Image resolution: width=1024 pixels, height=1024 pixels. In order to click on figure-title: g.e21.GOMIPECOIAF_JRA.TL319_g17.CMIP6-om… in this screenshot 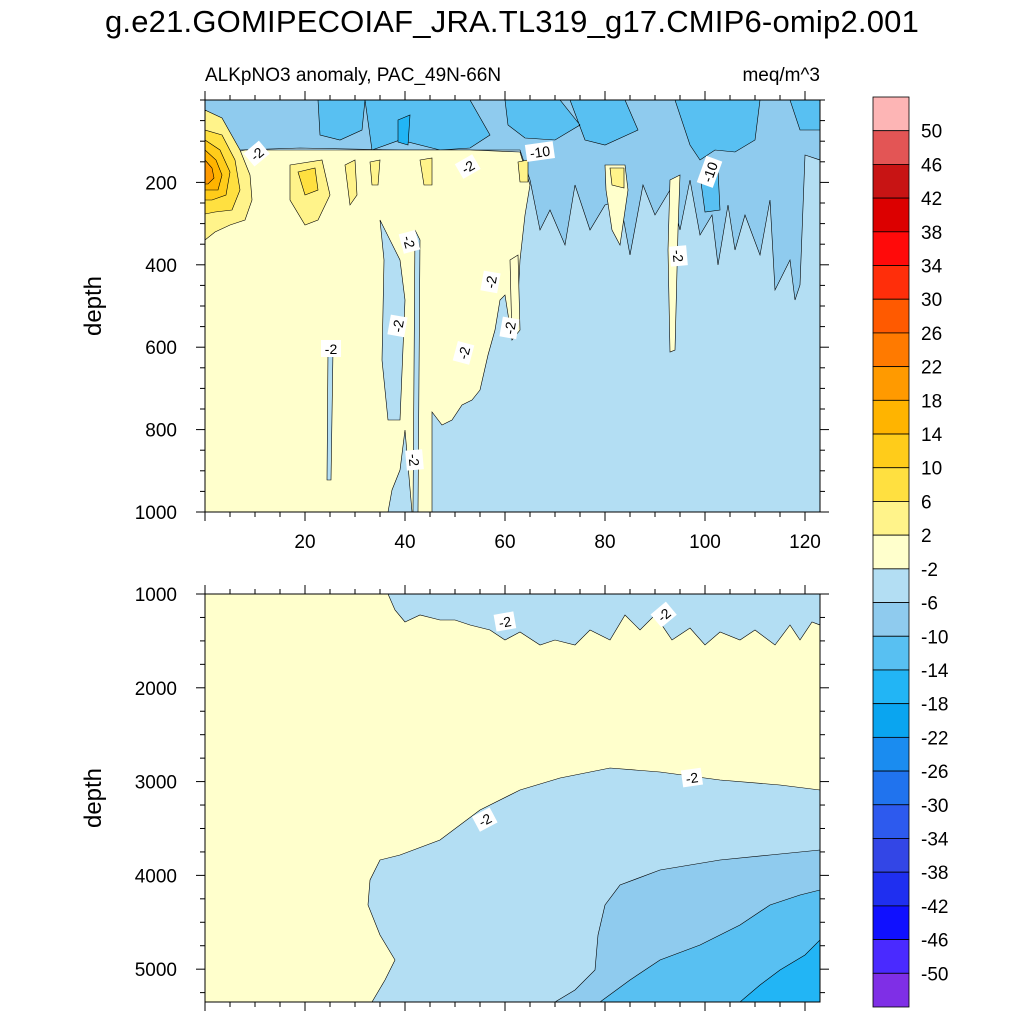, I will do `click(512, 21)`.